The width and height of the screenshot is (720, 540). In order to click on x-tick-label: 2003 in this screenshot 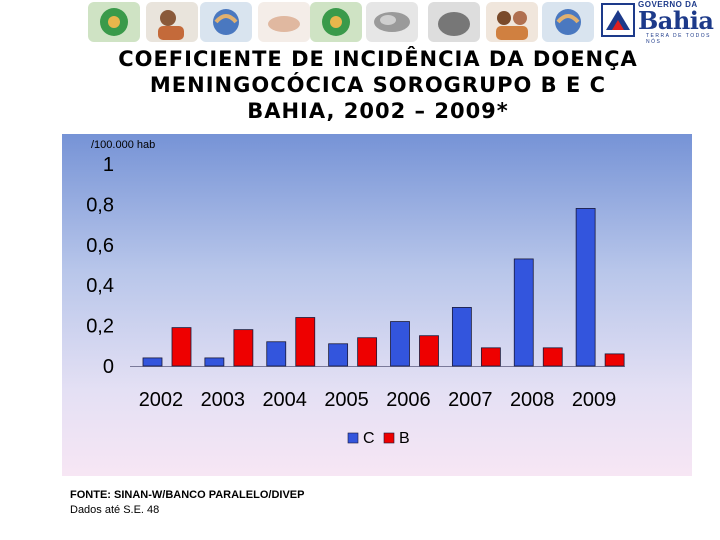, I will do `click(223, 400)`.